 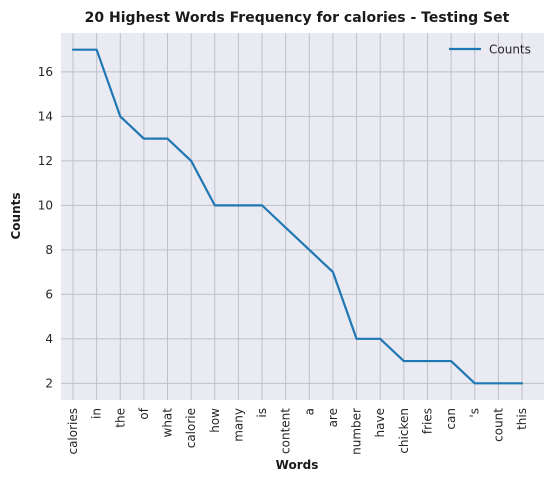 I want to click on x-tick-label: chicken, so click(x=404, y=431).